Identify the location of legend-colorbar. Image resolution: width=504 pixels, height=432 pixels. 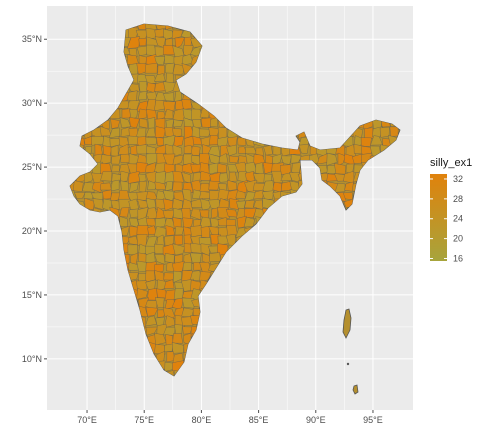
(438, 217).